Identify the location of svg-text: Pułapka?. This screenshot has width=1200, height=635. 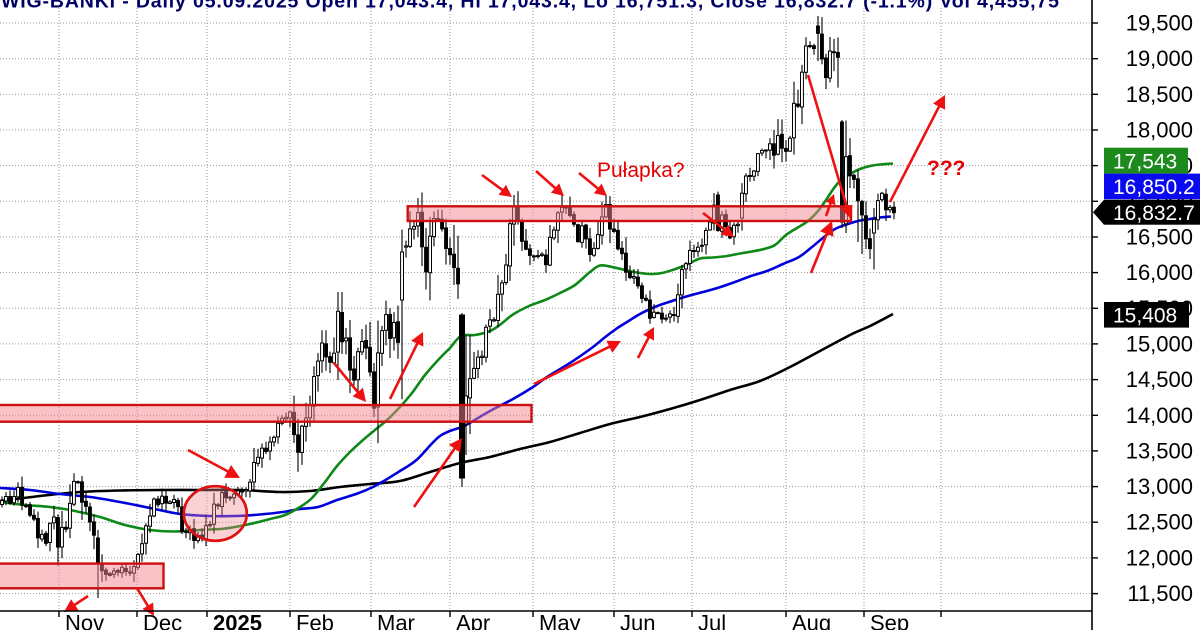
(641, 170).